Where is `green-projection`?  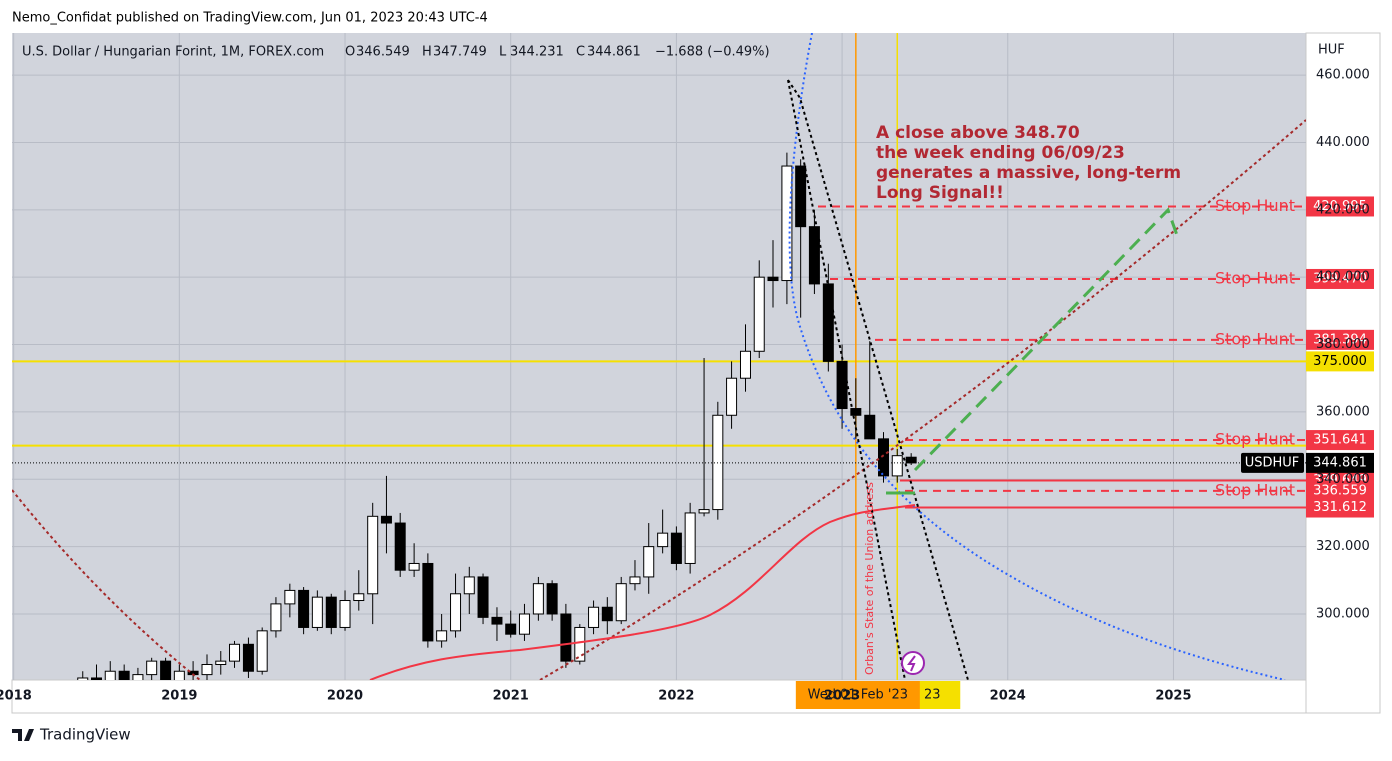
green-projection is located at coordinates (1046, 339).